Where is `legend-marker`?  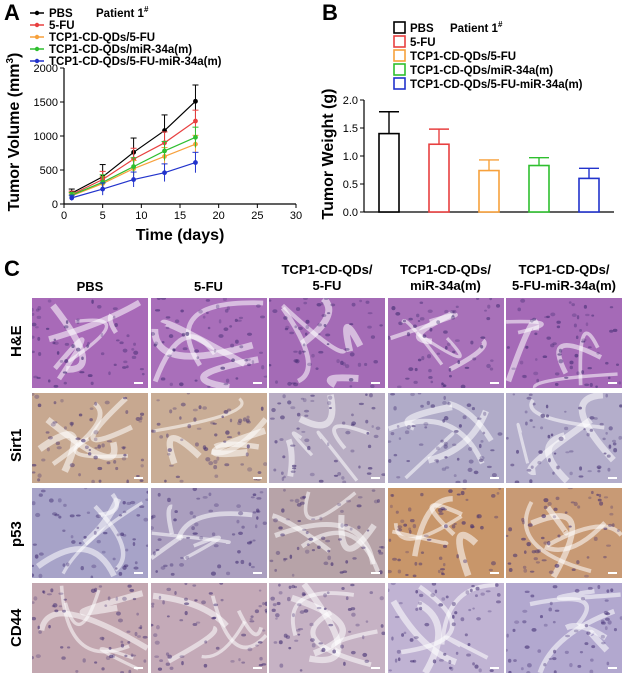 legend-marker is located at coordinates (37, 49).